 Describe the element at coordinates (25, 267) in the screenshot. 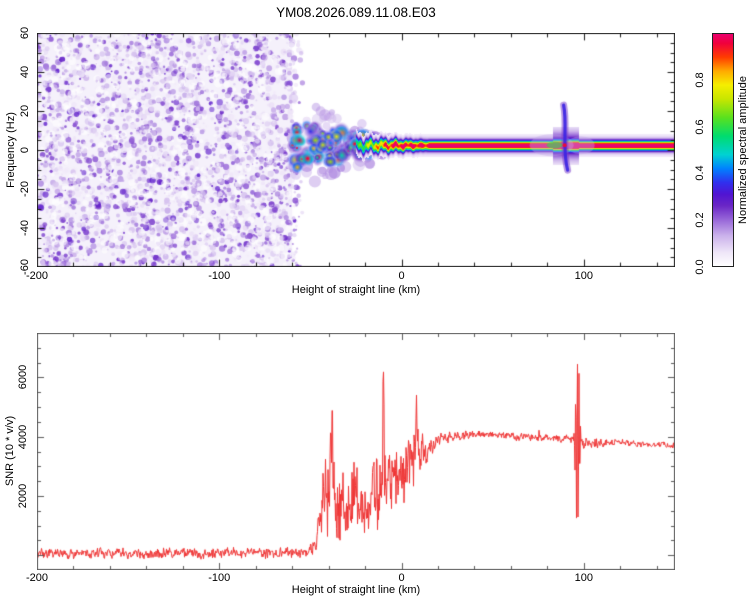

I see `spectrogram-y-tick-label: -60` at that location.